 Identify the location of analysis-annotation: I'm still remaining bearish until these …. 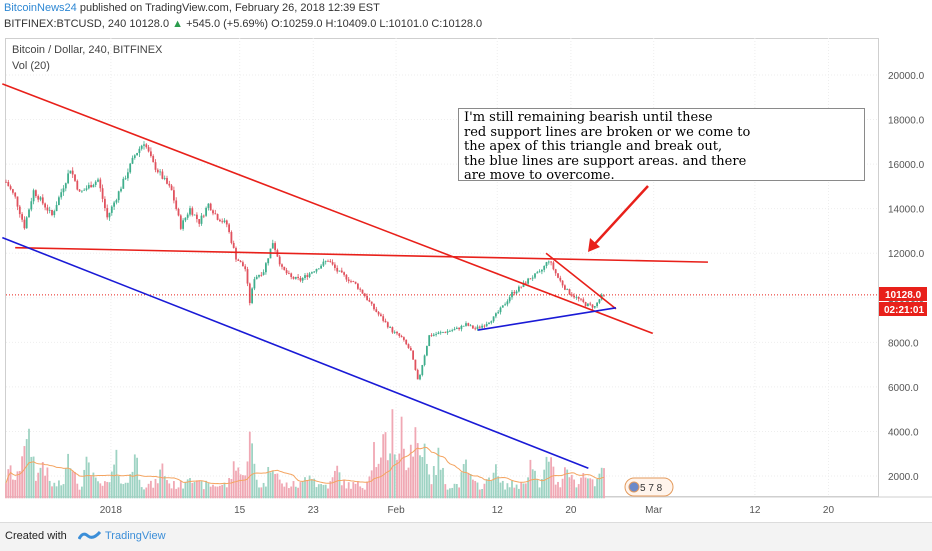
(661, 145).